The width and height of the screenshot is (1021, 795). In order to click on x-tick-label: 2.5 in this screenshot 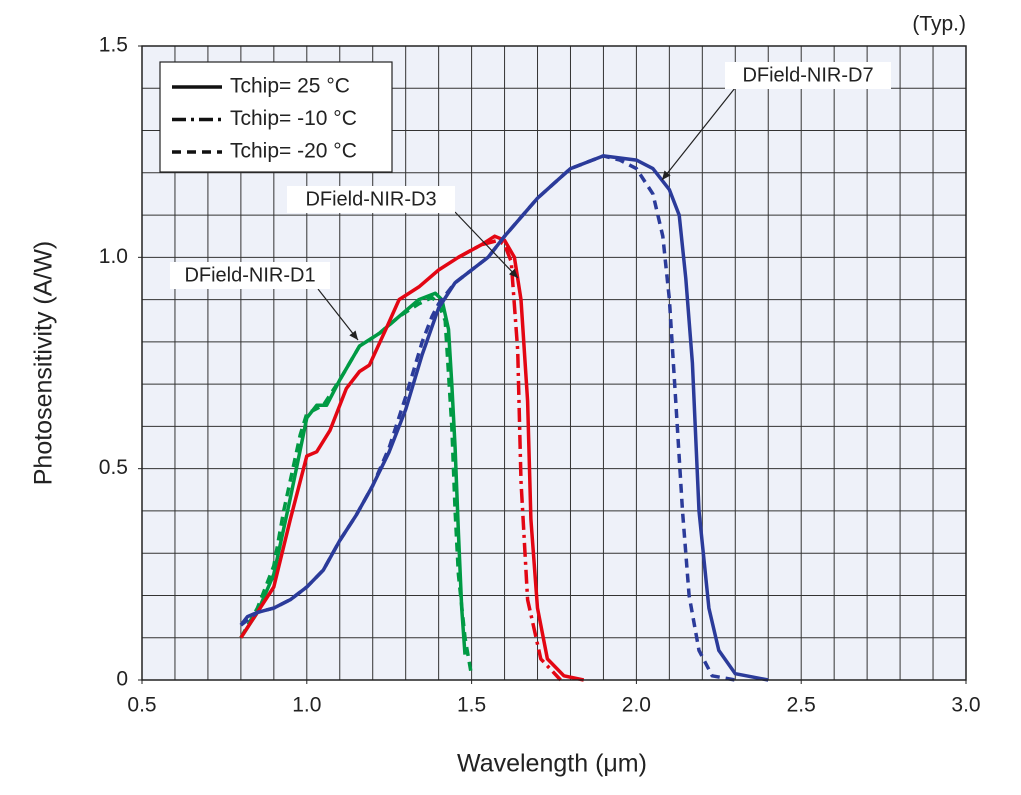, I will do `click(801, 705)`.